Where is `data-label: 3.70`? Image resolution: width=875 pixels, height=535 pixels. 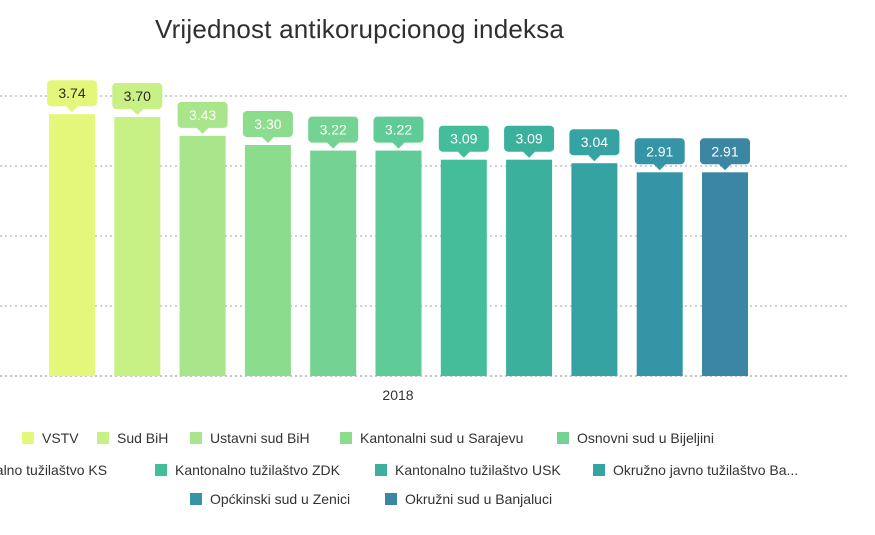
data-label: 3.70 is located at coordinates (137, 96).